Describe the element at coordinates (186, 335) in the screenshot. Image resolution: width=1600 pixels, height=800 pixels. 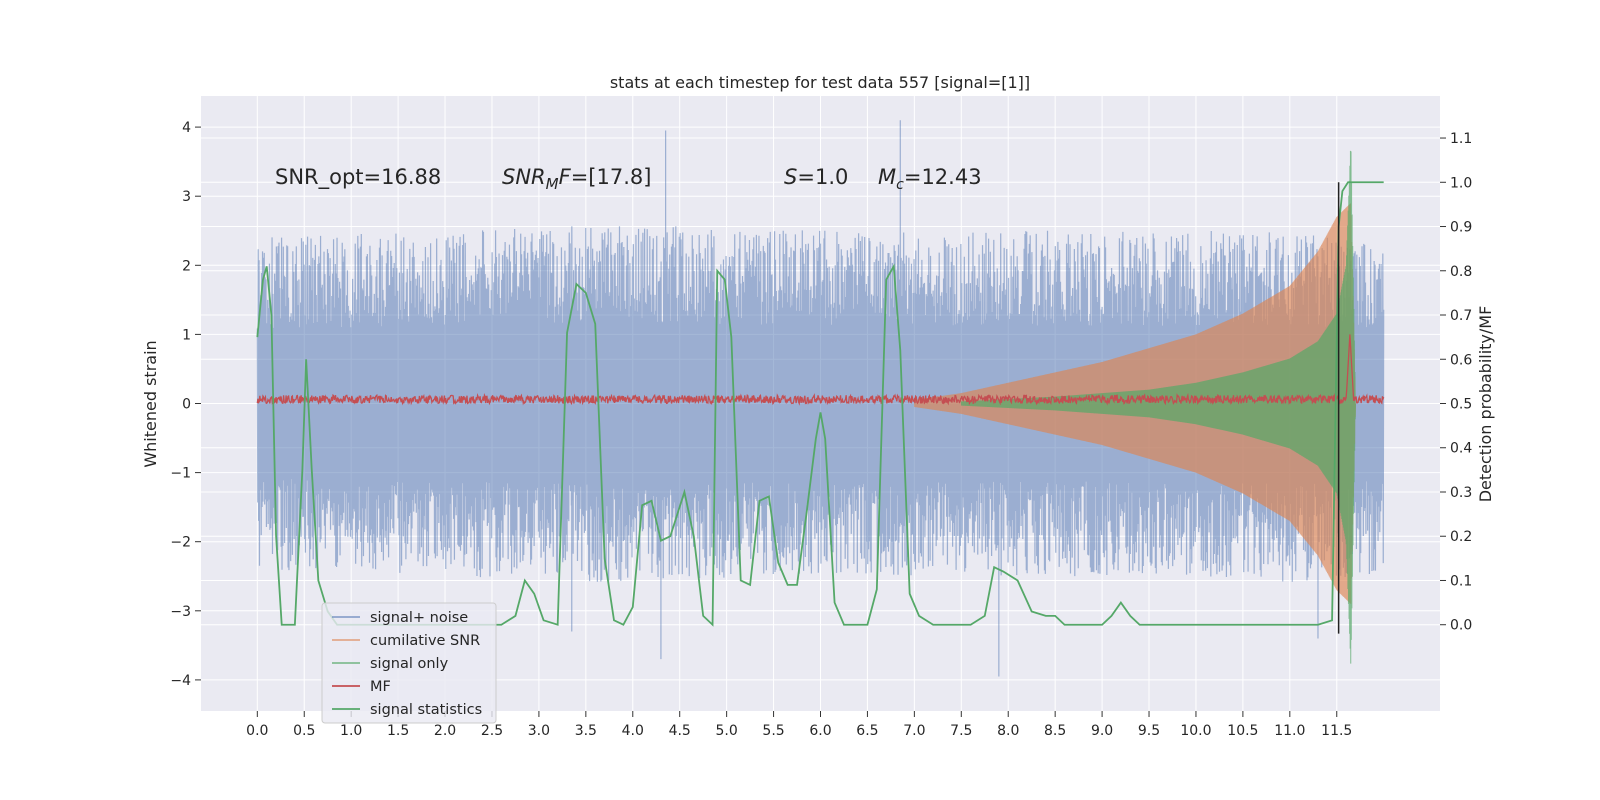
I see `y-tick-label: 1` at that location.